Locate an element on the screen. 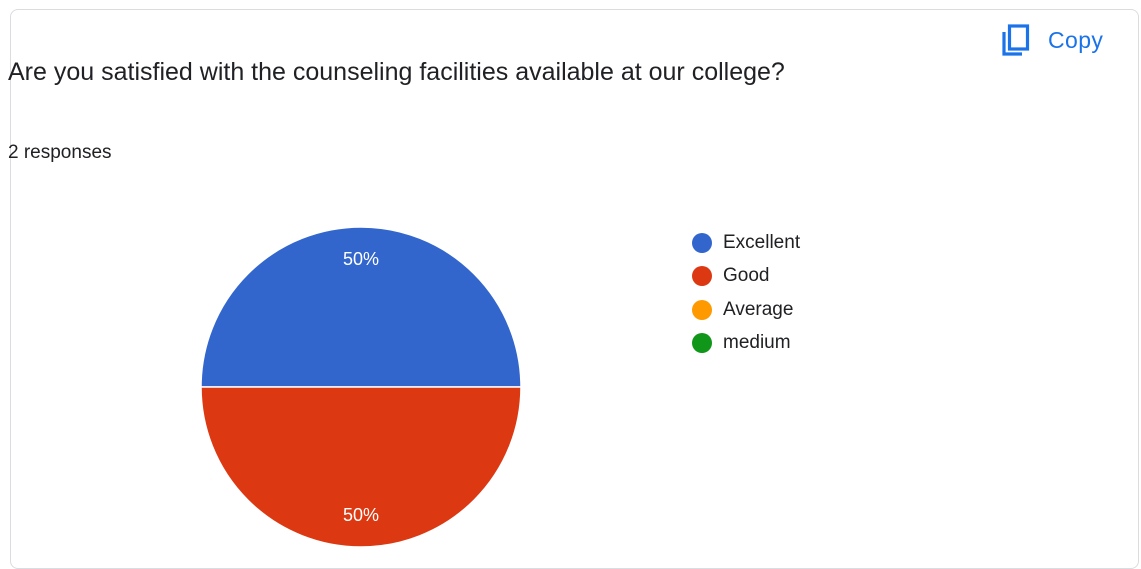 This screenshot has width=1141, height=569. copy-icon is located at coordinates (1015, 40).